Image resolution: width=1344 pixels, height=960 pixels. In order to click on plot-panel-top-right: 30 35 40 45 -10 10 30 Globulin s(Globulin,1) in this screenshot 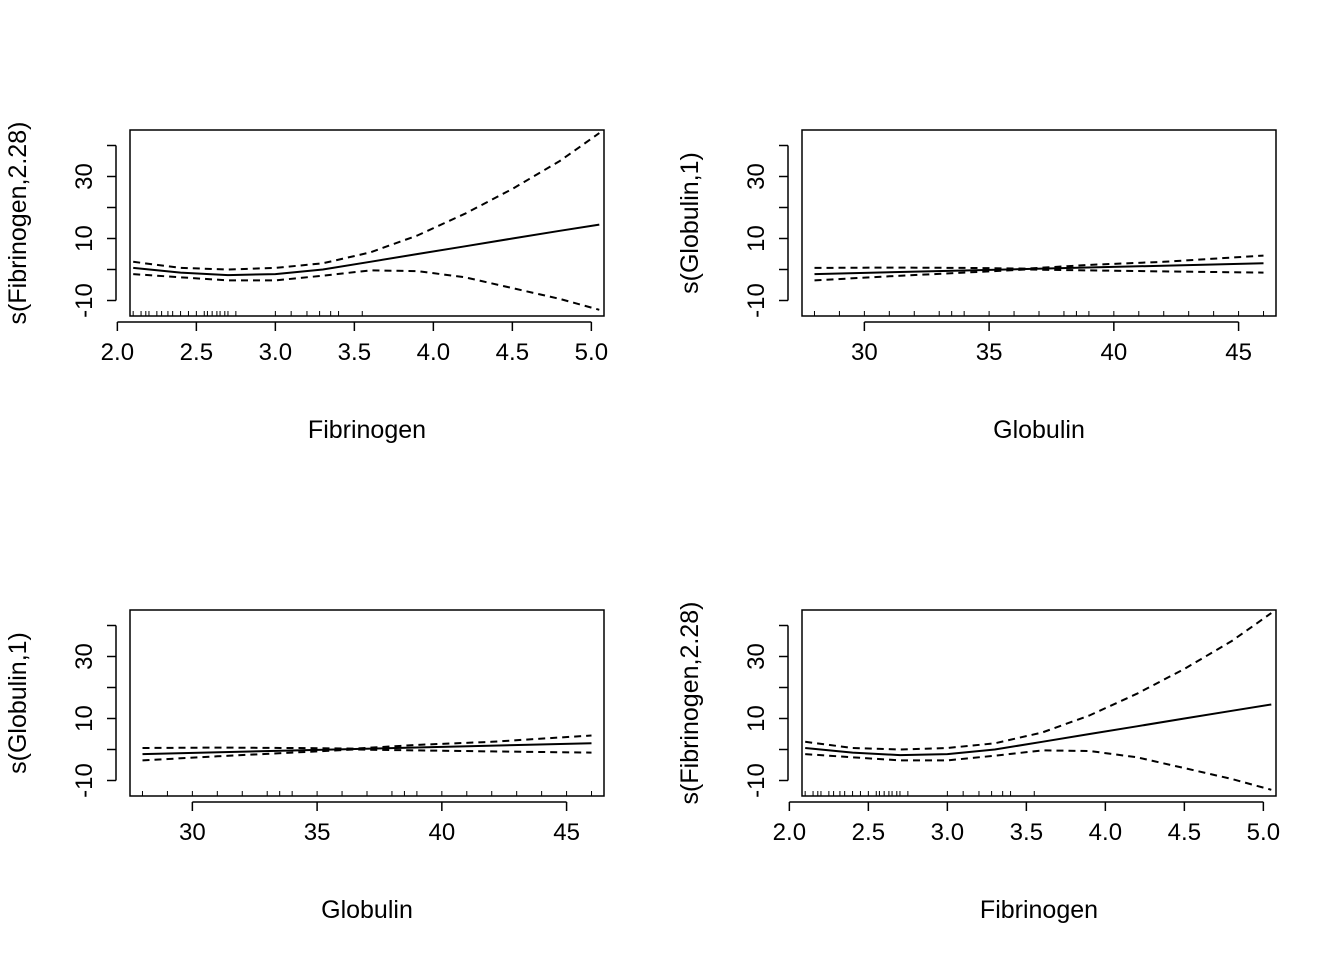, I will do `click(976, 286)`.